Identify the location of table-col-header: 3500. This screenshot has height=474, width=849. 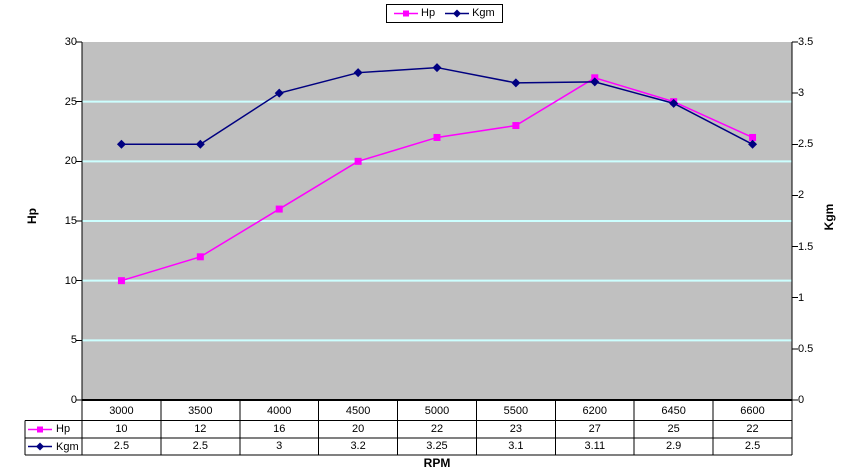
(200, 410).